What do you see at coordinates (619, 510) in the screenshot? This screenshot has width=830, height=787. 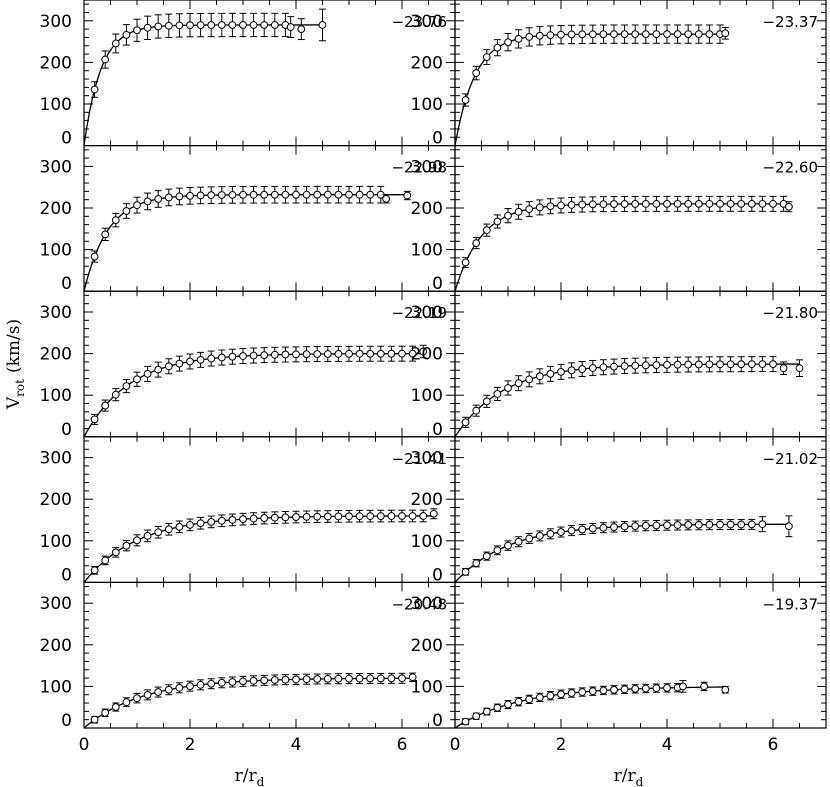 I see `panel-8: 0 100 200 300 −21.02` at bounding box center [619, 510].